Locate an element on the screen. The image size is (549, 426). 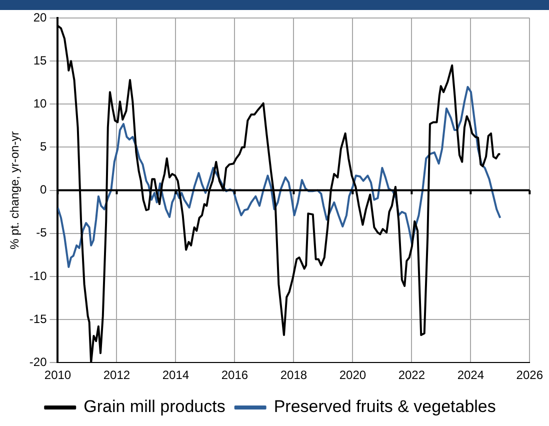
legend-label: Preserved fruits & vegetables is located at coordinates (385, 406).